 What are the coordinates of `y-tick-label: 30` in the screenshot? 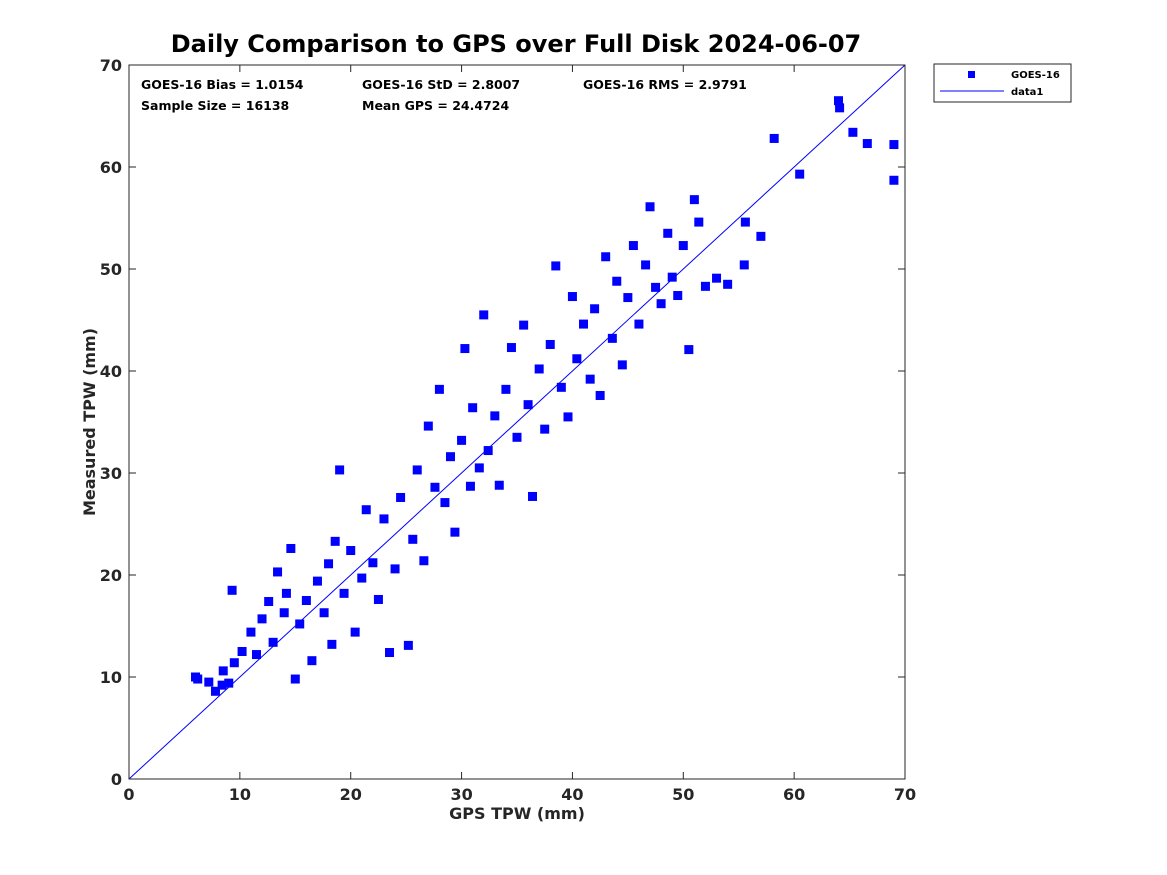 It's located at (111, 473).